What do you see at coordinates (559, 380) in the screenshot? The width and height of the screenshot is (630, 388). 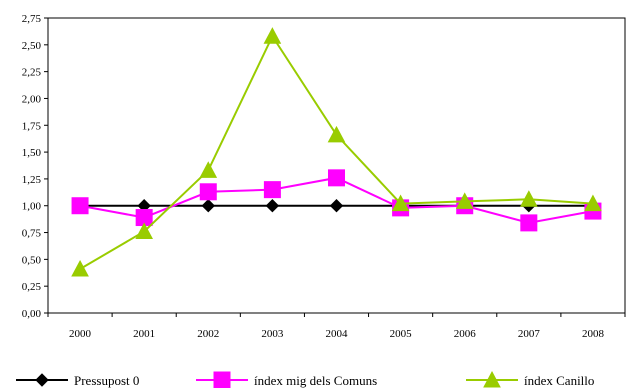 I see `legend-label: índex Canillo` at bounding box center [559, 380].